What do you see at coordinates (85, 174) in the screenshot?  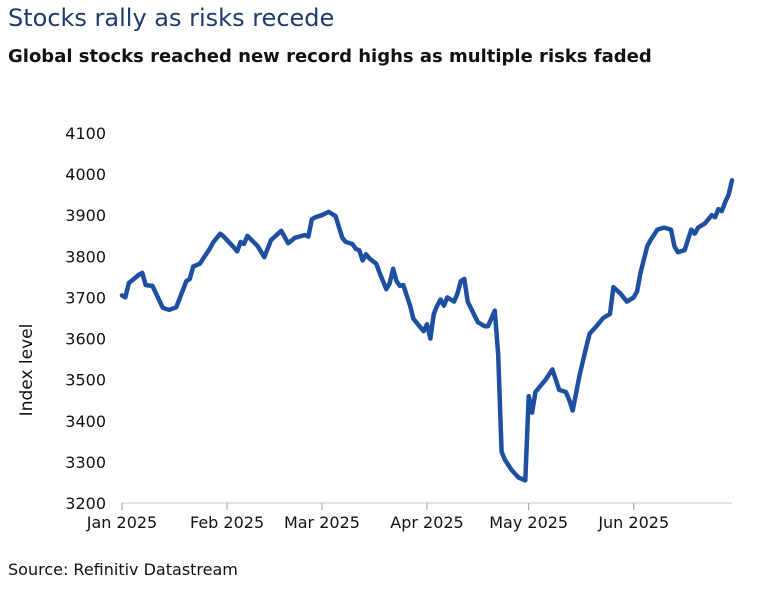 I see `y-tick-label: 4000` at bounding box center [85, 174].